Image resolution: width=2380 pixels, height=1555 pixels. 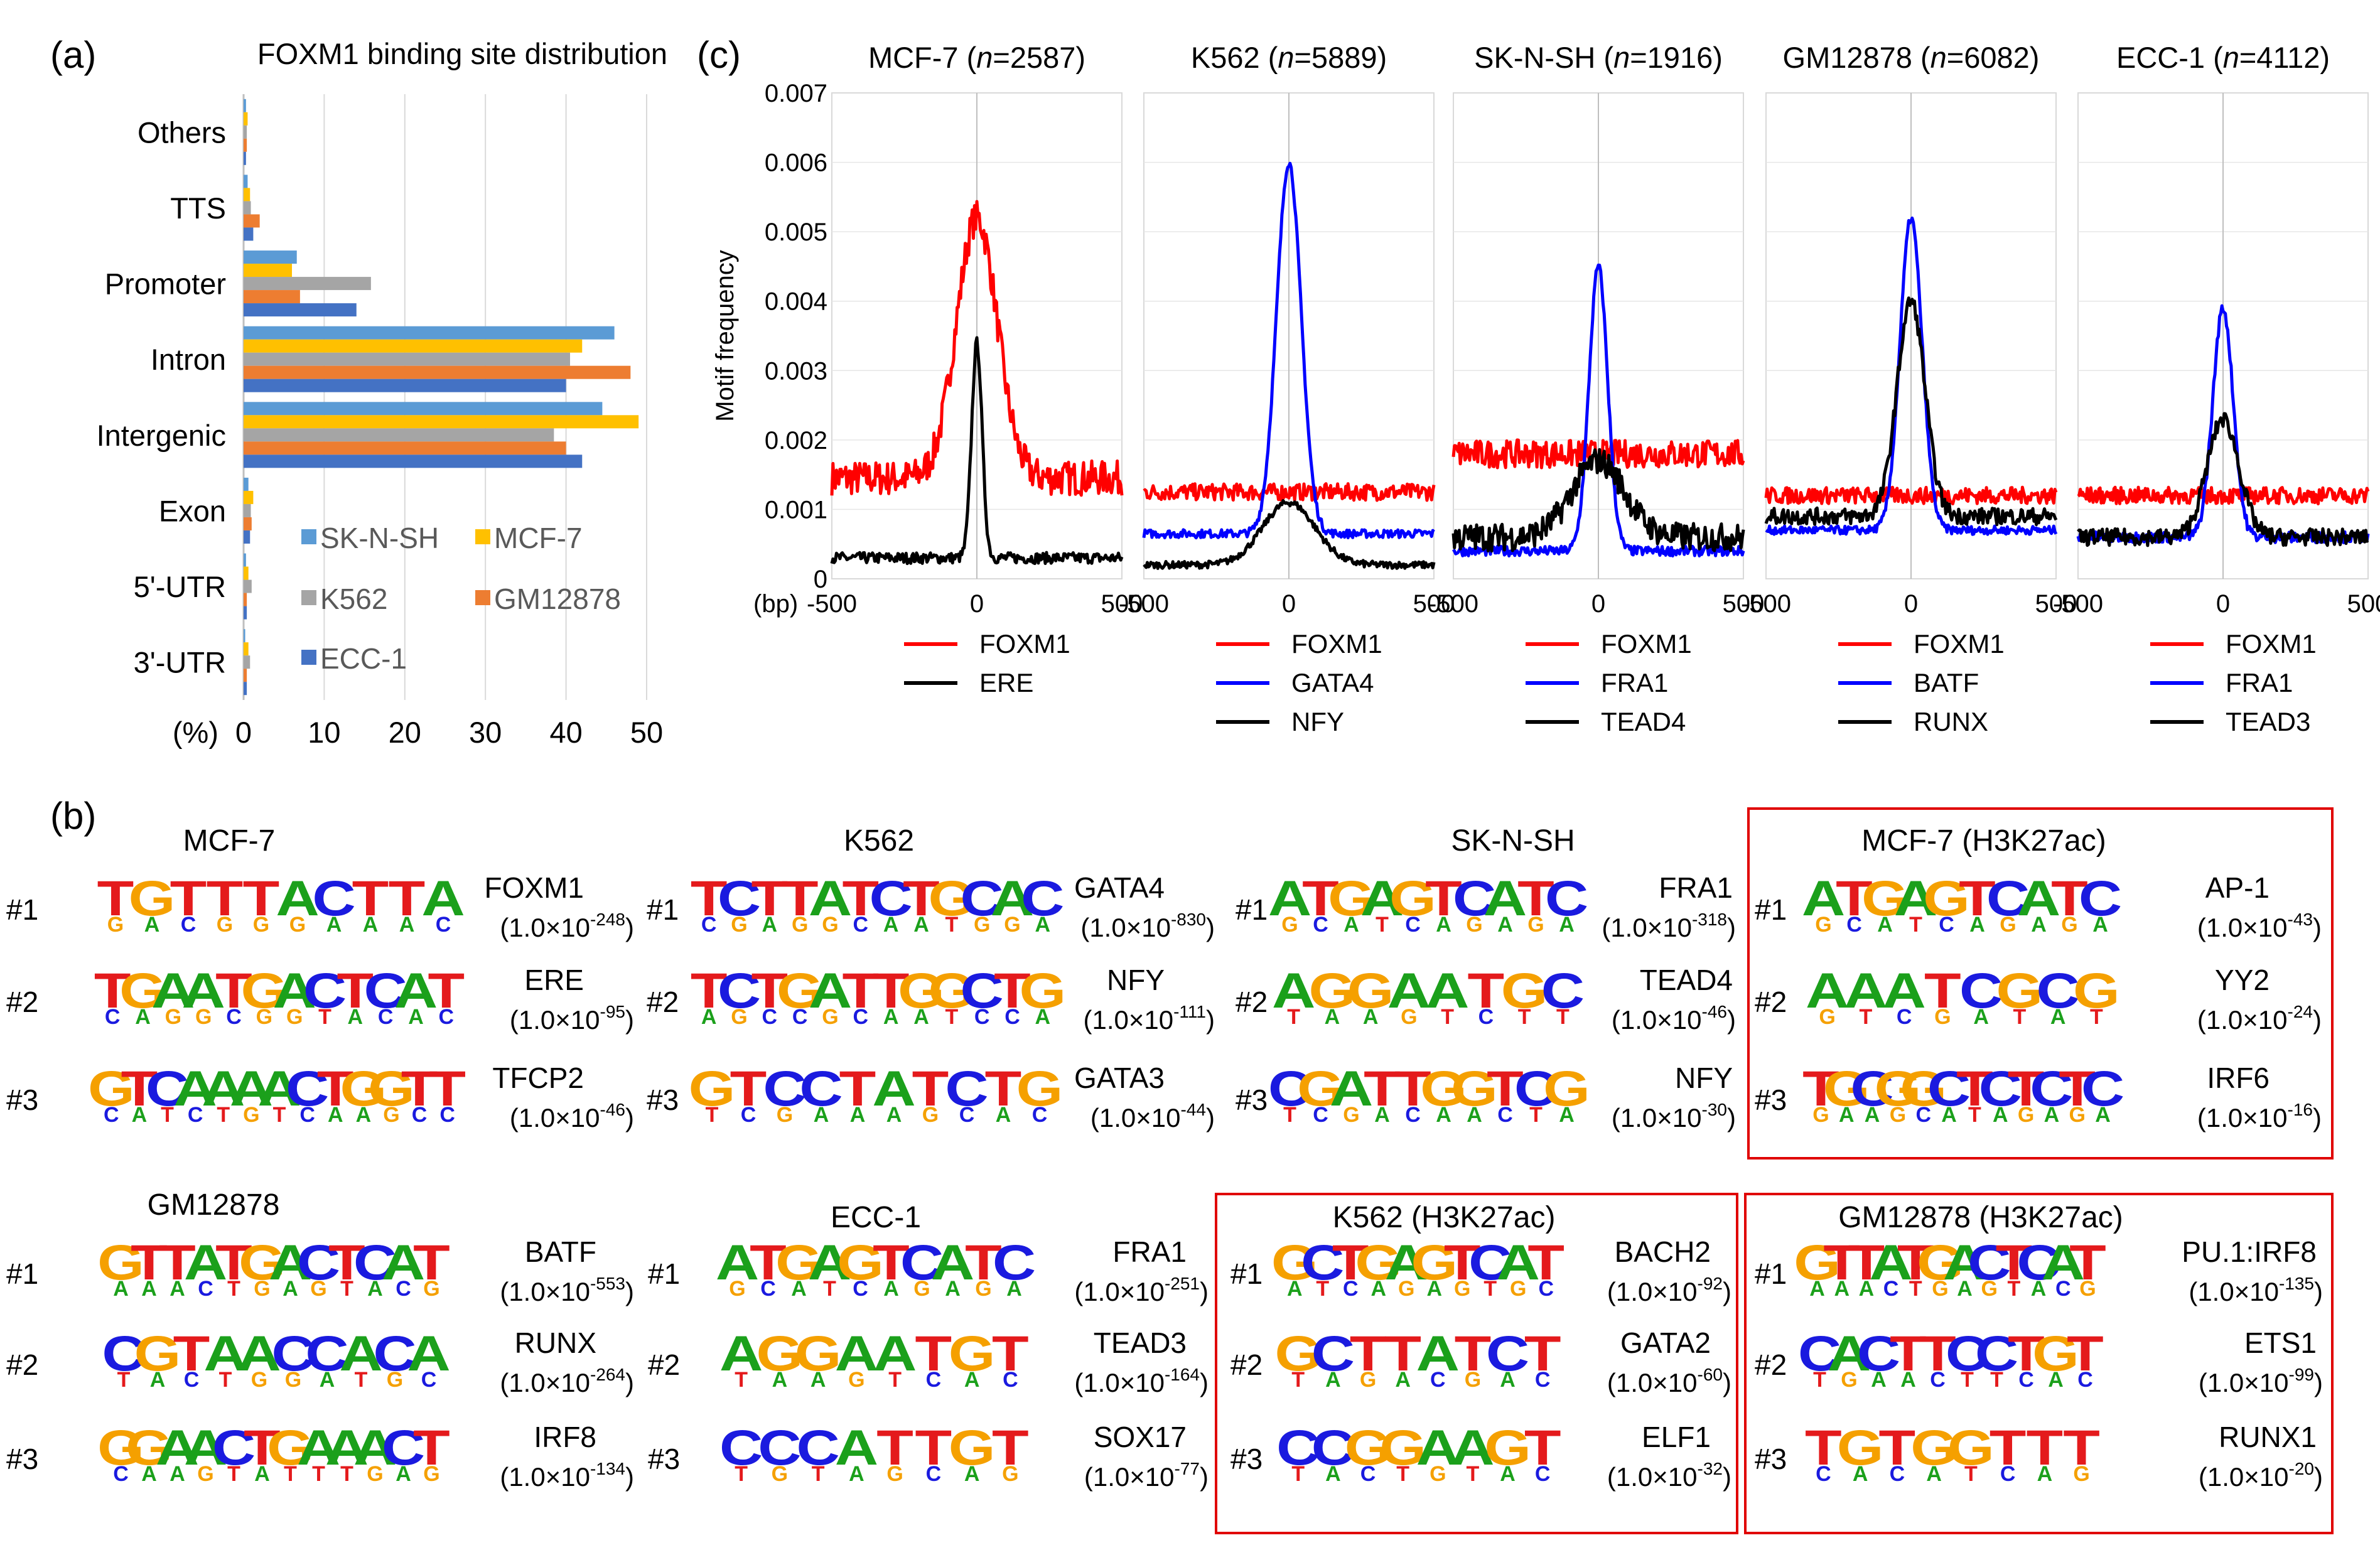 What do you see at coordinates (1140, 1342) in the screenshot?
I see `motif-name: TEAD3` at bounding box center [1140, 1342].